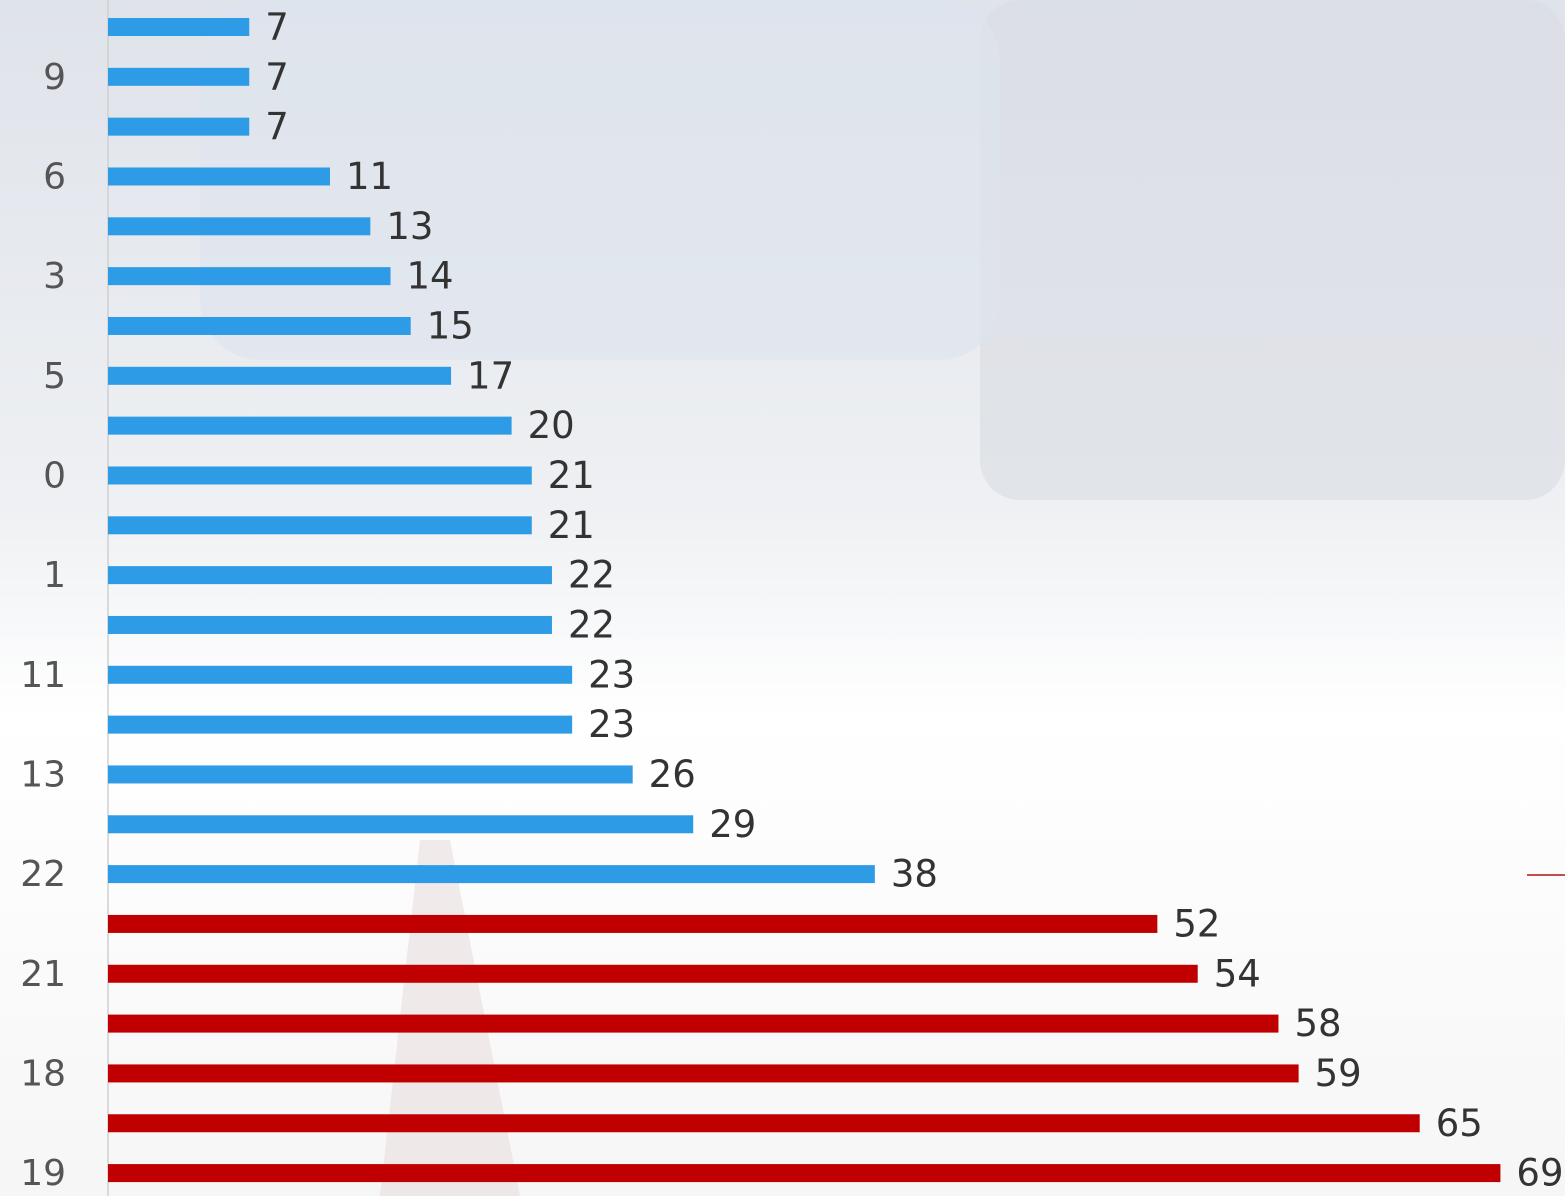 The image size is (1565, 1196). What do you see at coordinates (1196, 923) in the screenshot?
I see `value-label: 52` at bounding box center [1196, 923].